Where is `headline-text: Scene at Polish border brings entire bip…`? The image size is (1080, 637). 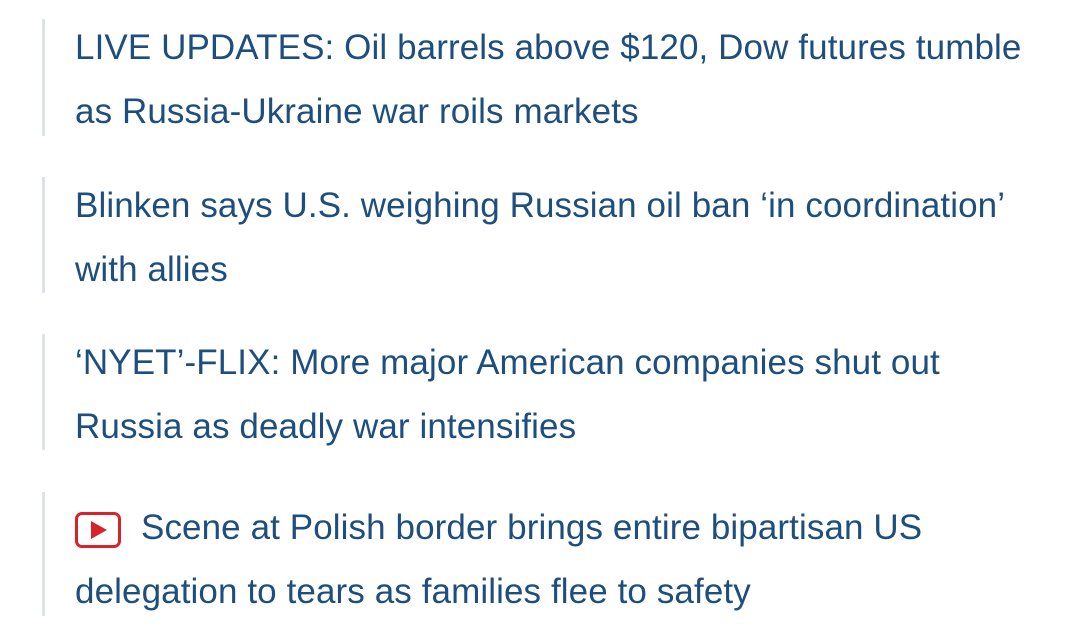 headline-text: Scene at Polish border brings entire bip… is located at coordinates (499, 559).